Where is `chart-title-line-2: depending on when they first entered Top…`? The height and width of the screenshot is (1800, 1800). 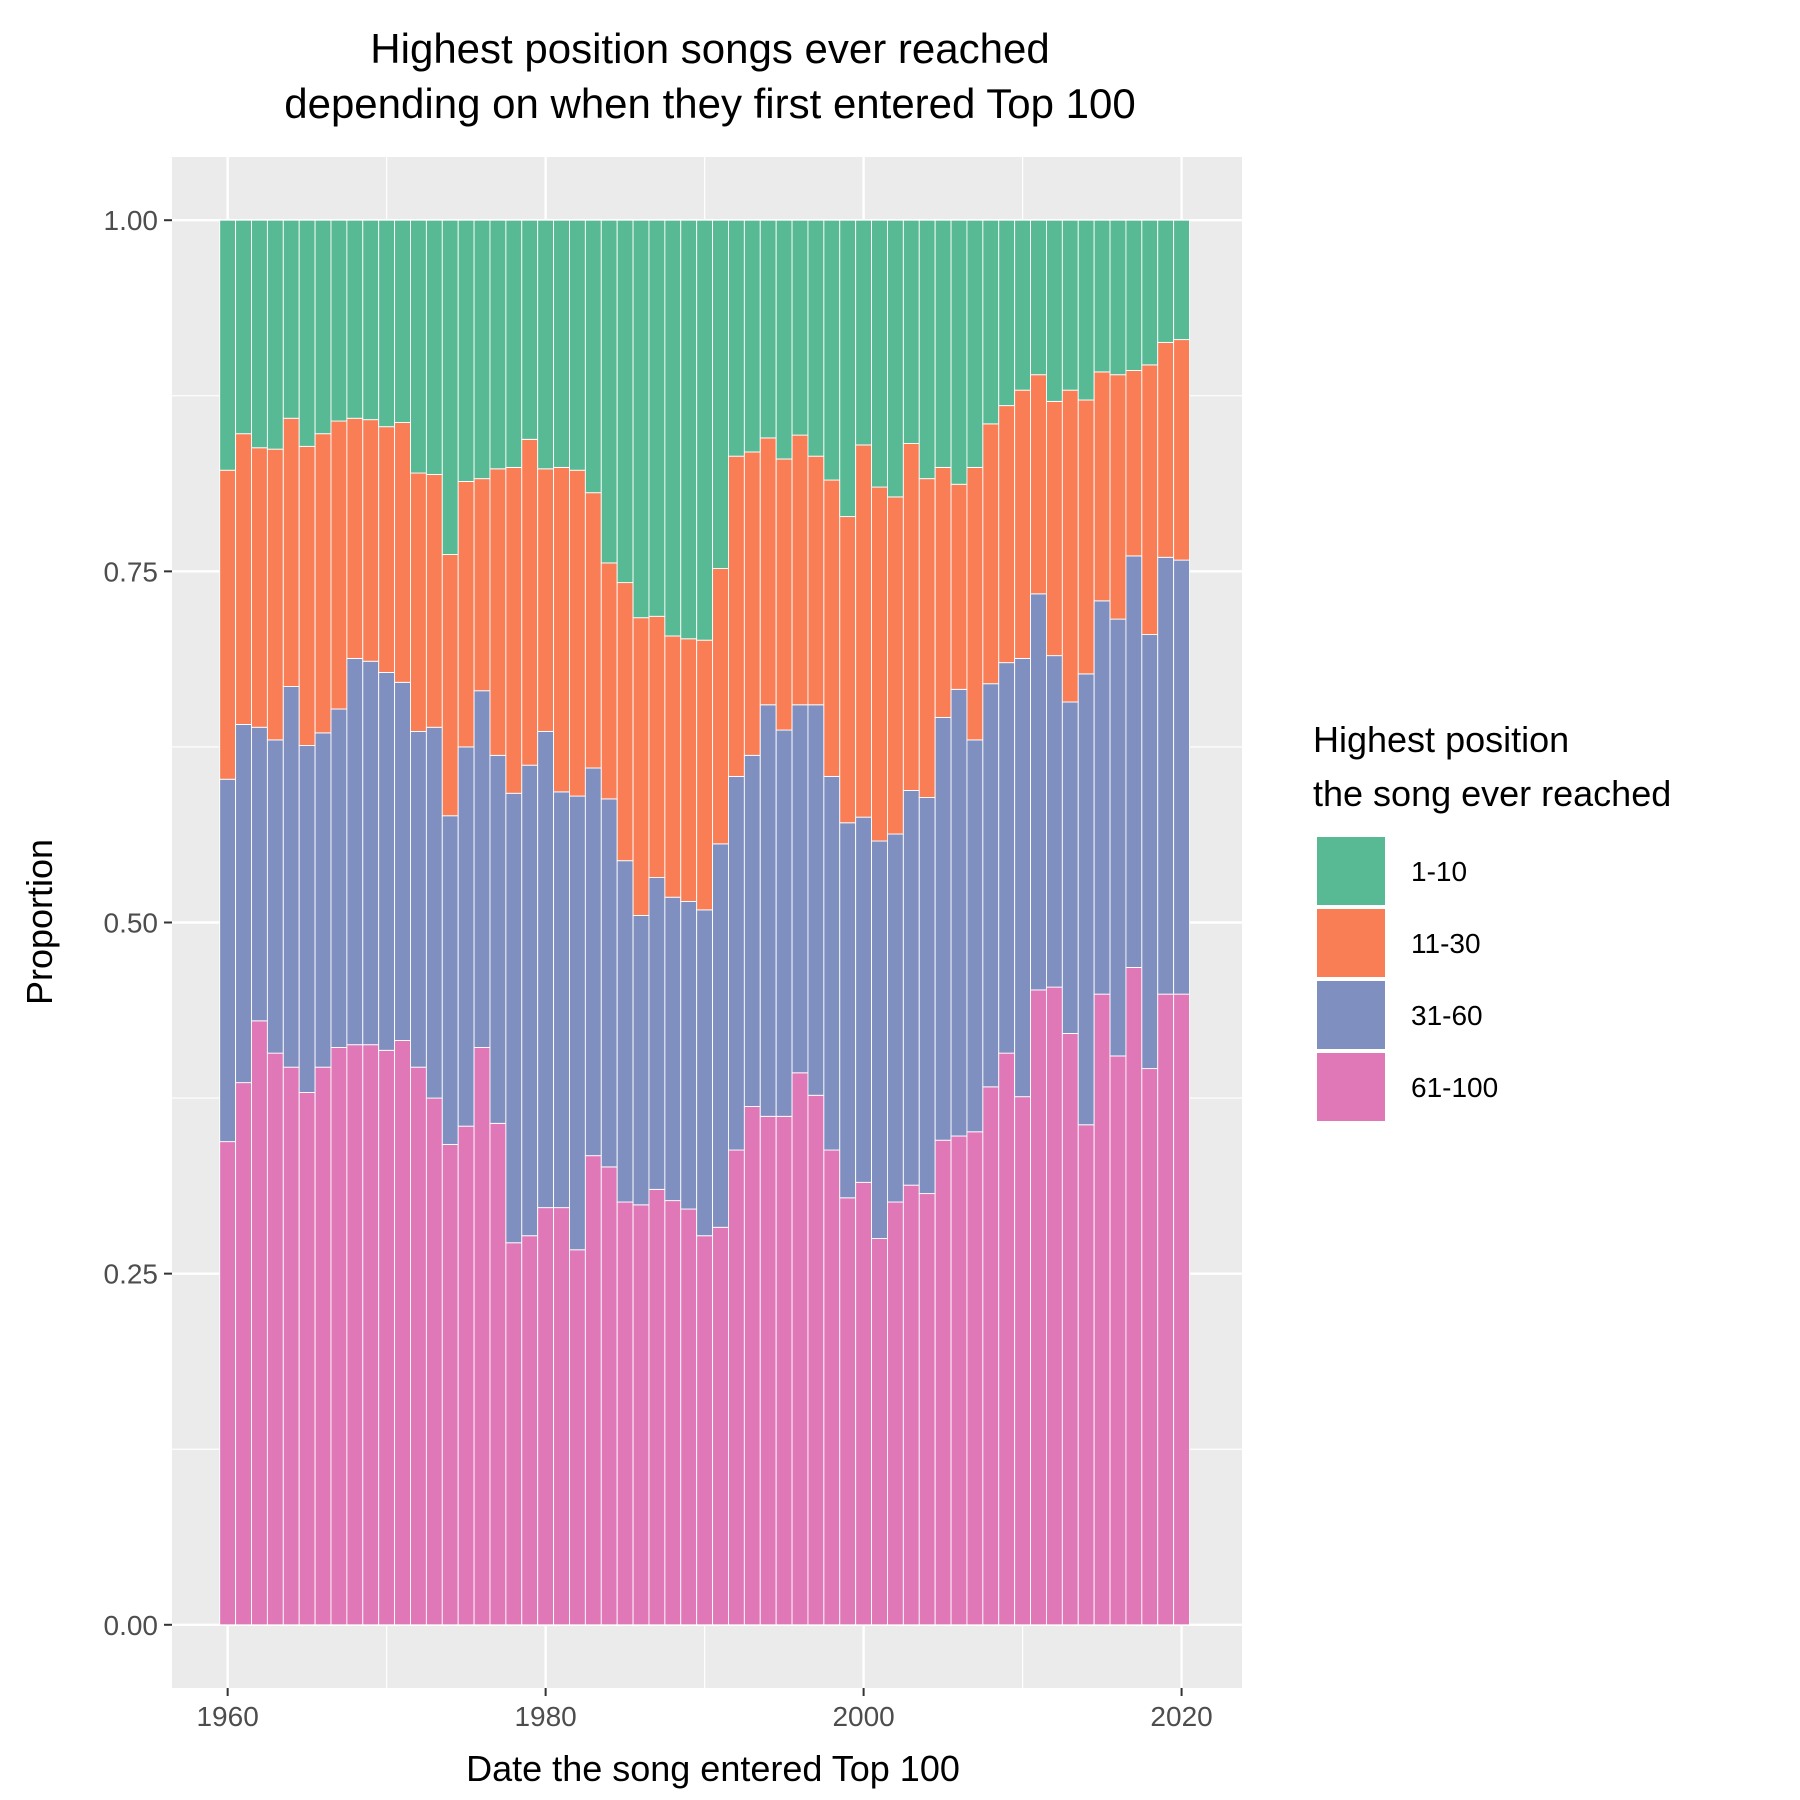
chart-title-line-2: depending on when they first entered Top… is located at coordinates (710, 103).